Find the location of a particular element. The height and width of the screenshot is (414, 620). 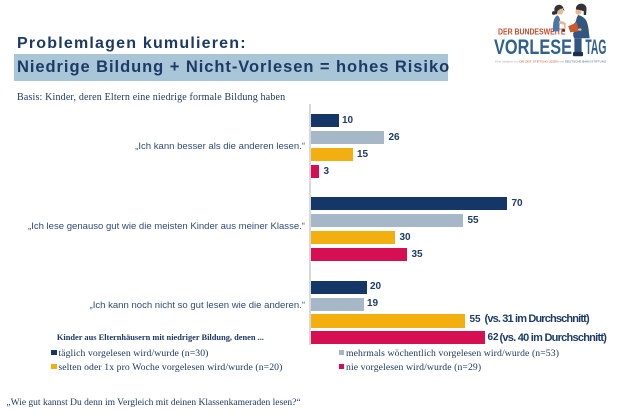

svg-text: VORLESE is located at coordinates (533, 47).